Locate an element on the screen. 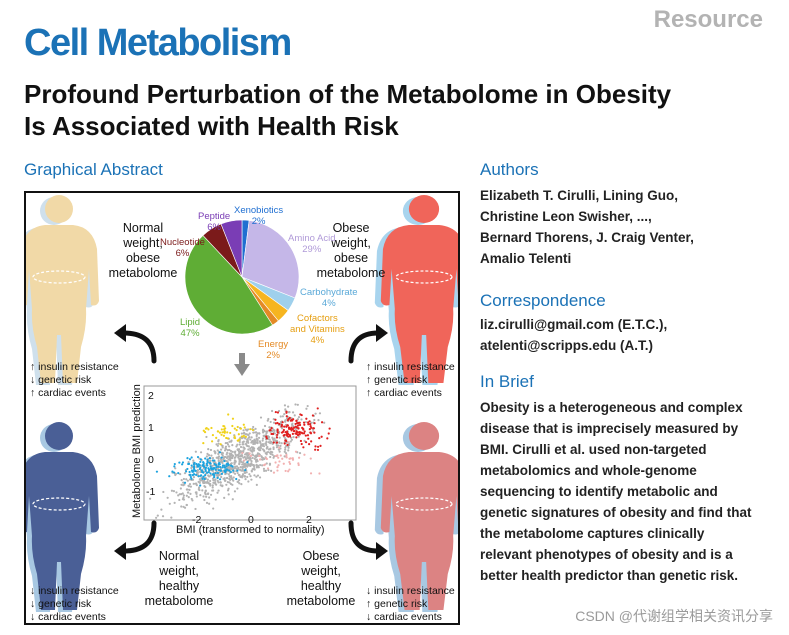 Image resolution: width=789 pixels, height=635 pixels. label-normal-healthy: Normal weight, healthy metabolome is located at coordinates (179, 578).